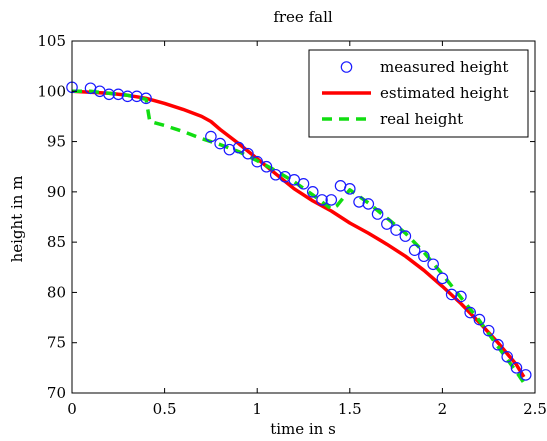 This screenshot has height=441, width=547. What do you see at coordinates (56, 343) in the screenshot?
I see `y-tick-label: 75` at bounding box center [56, 343].